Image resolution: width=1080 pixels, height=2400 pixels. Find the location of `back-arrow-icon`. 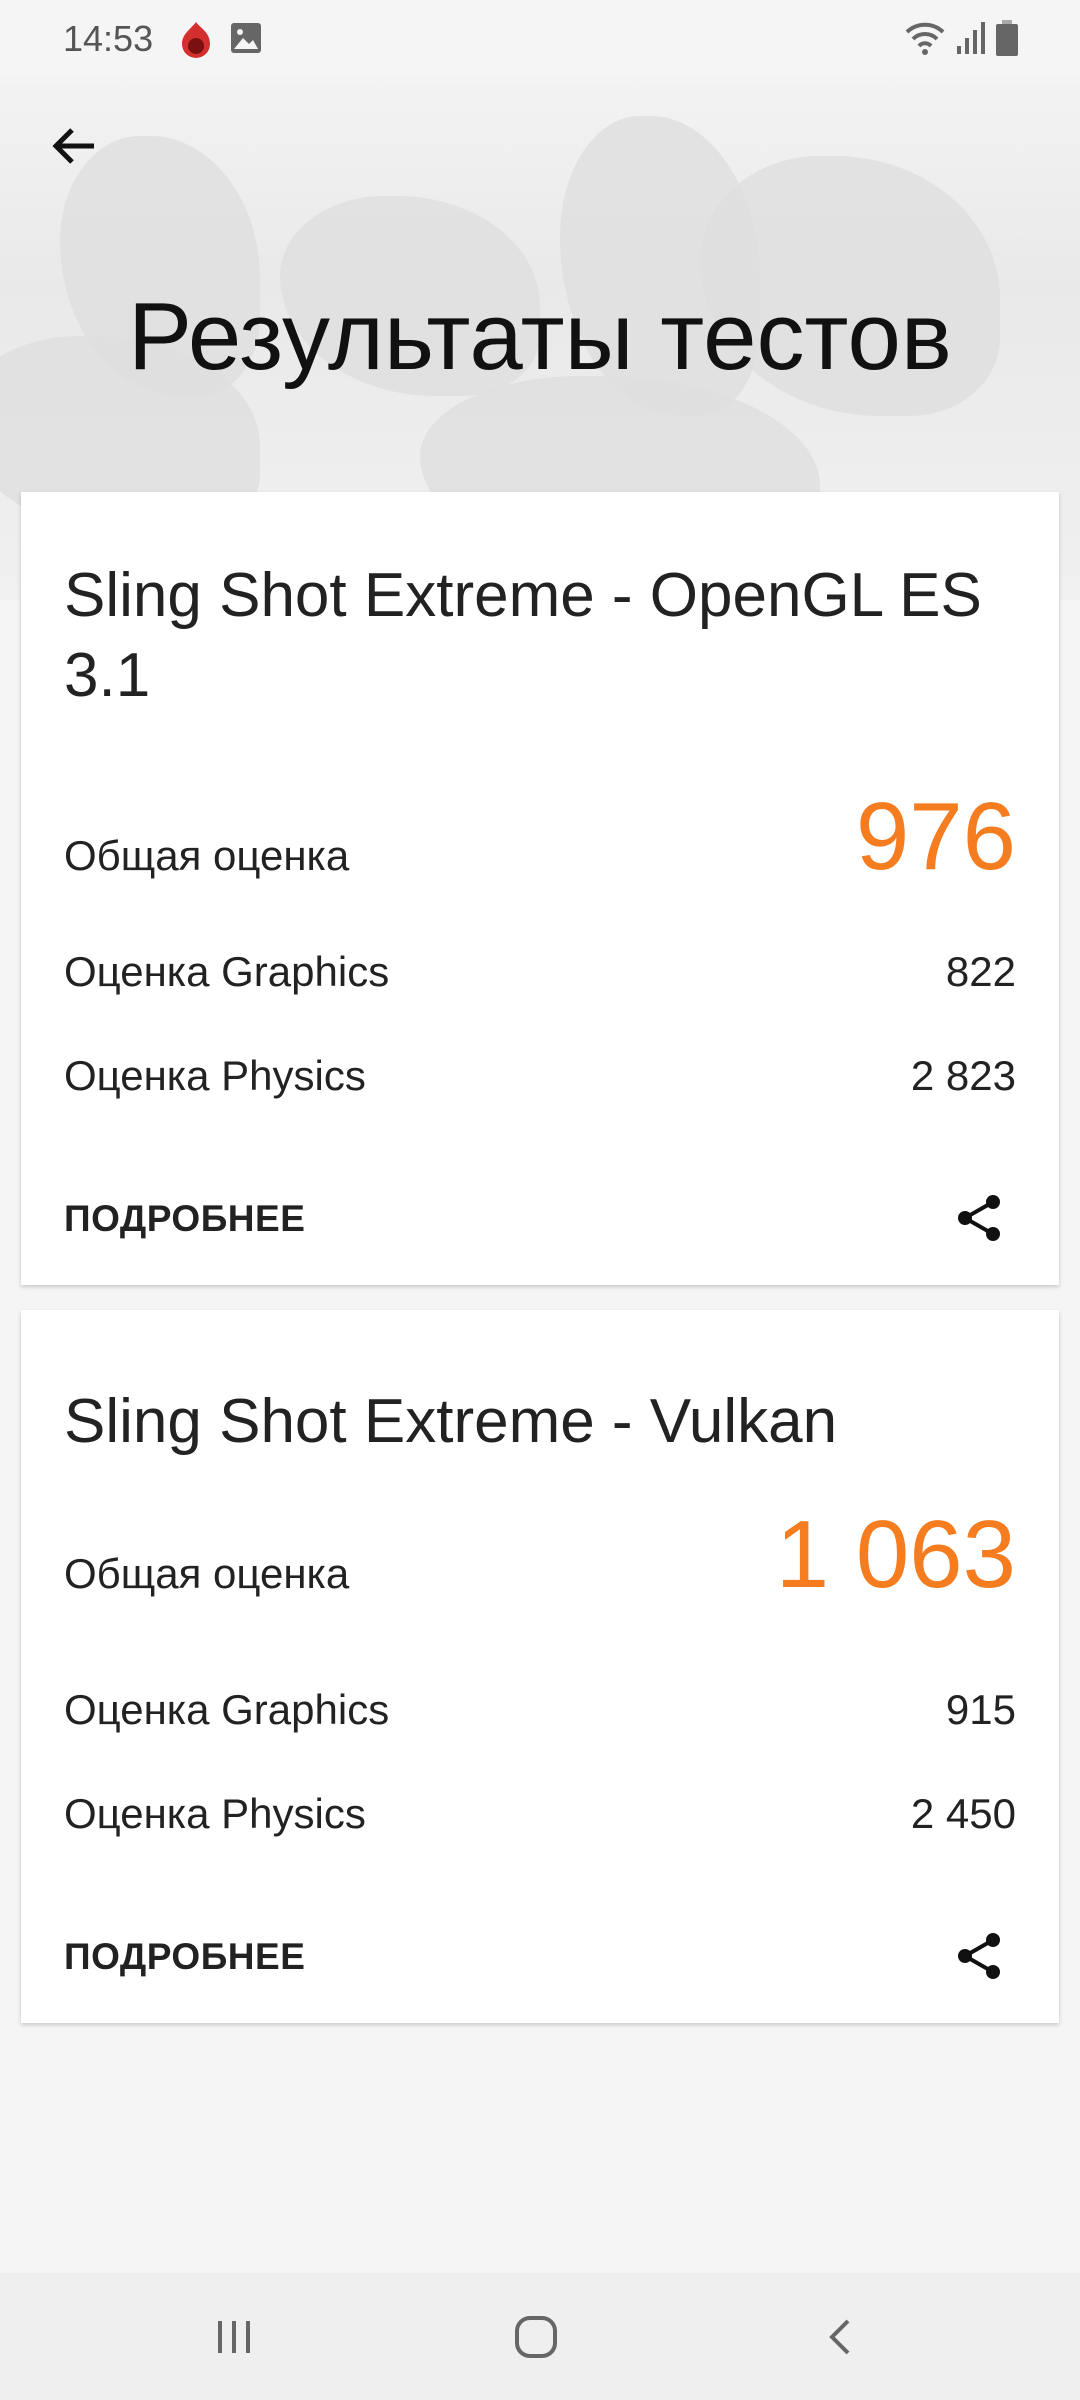

back-arrow-icon is located at coordinates (74, 146).